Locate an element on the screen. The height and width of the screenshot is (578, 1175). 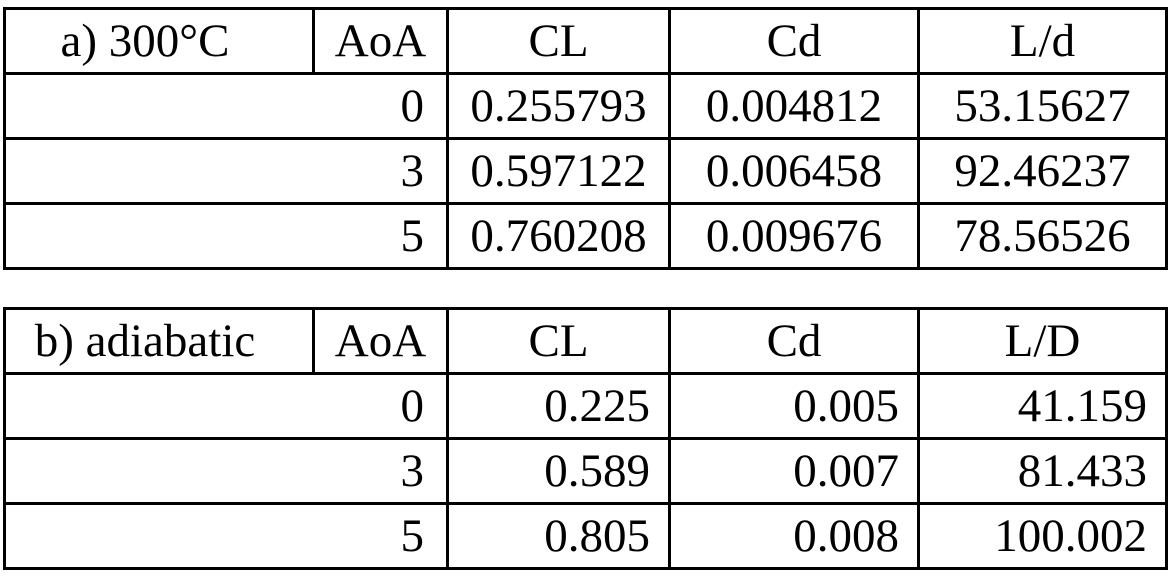
cell-cl: 0.255793 is located at coordinates (558, 106).